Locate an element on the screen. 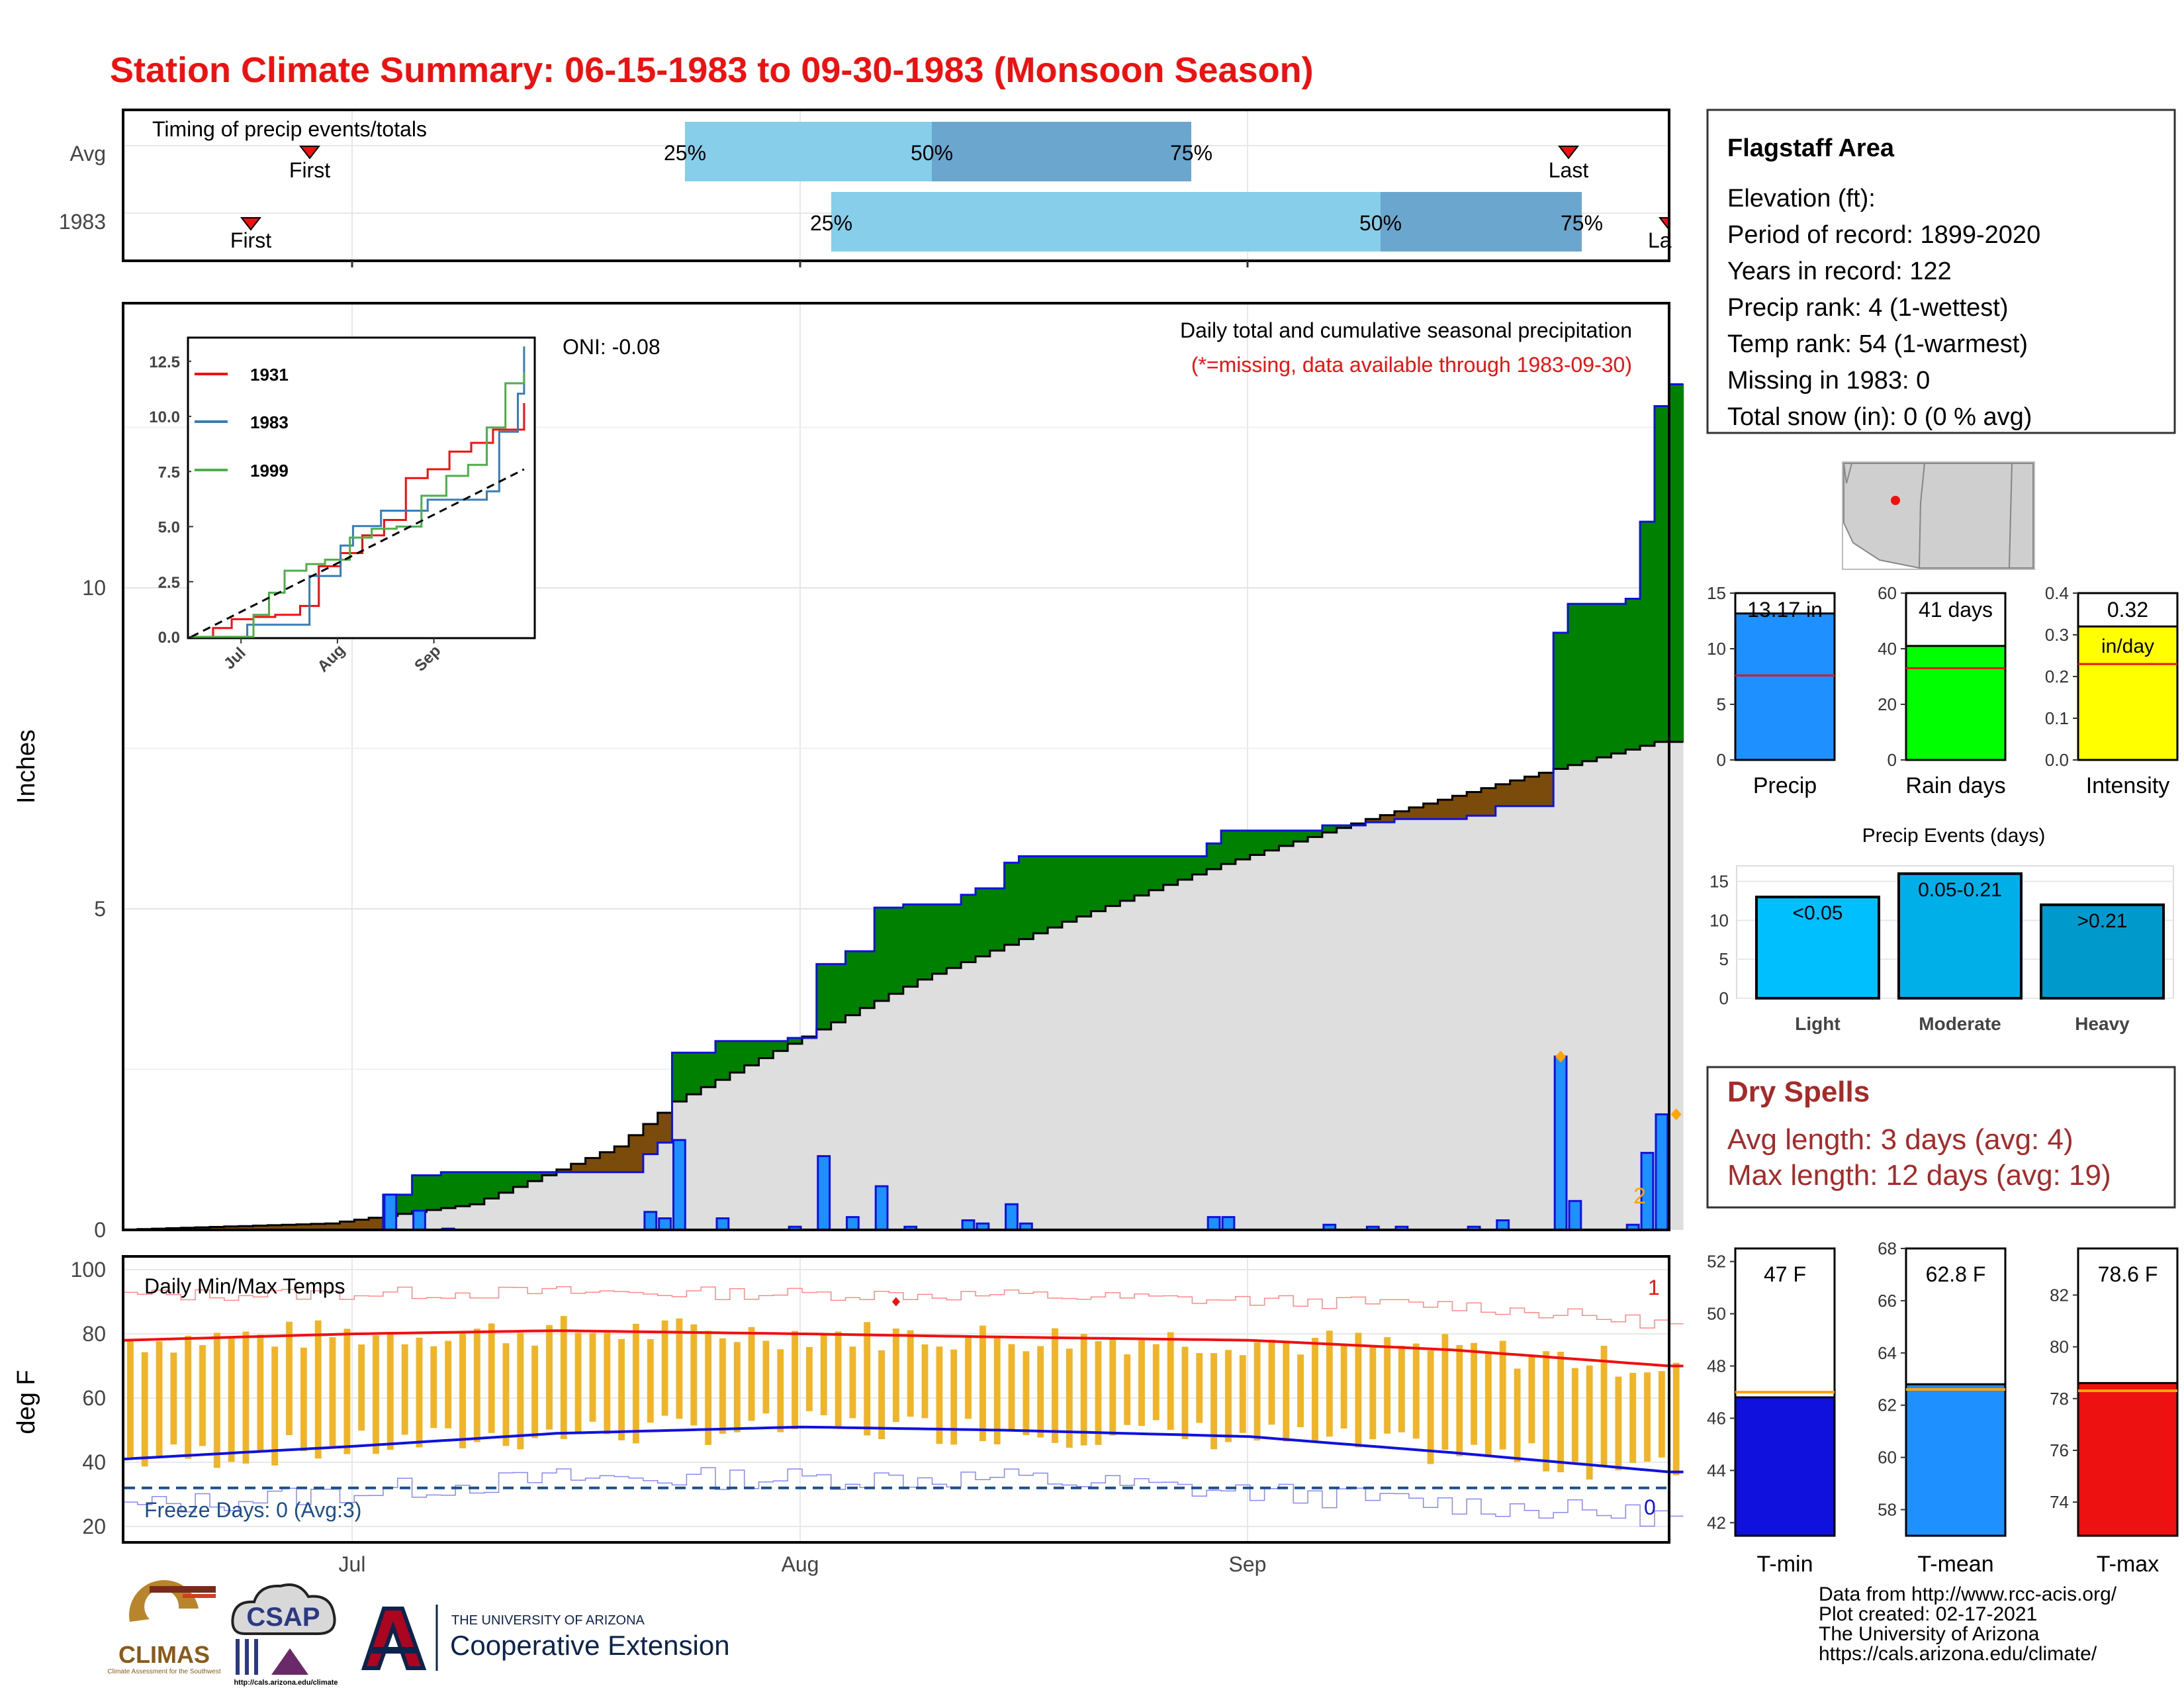  info-line: Precip rank: 4 (1-wettest) is located at coordinates (1868, 308).